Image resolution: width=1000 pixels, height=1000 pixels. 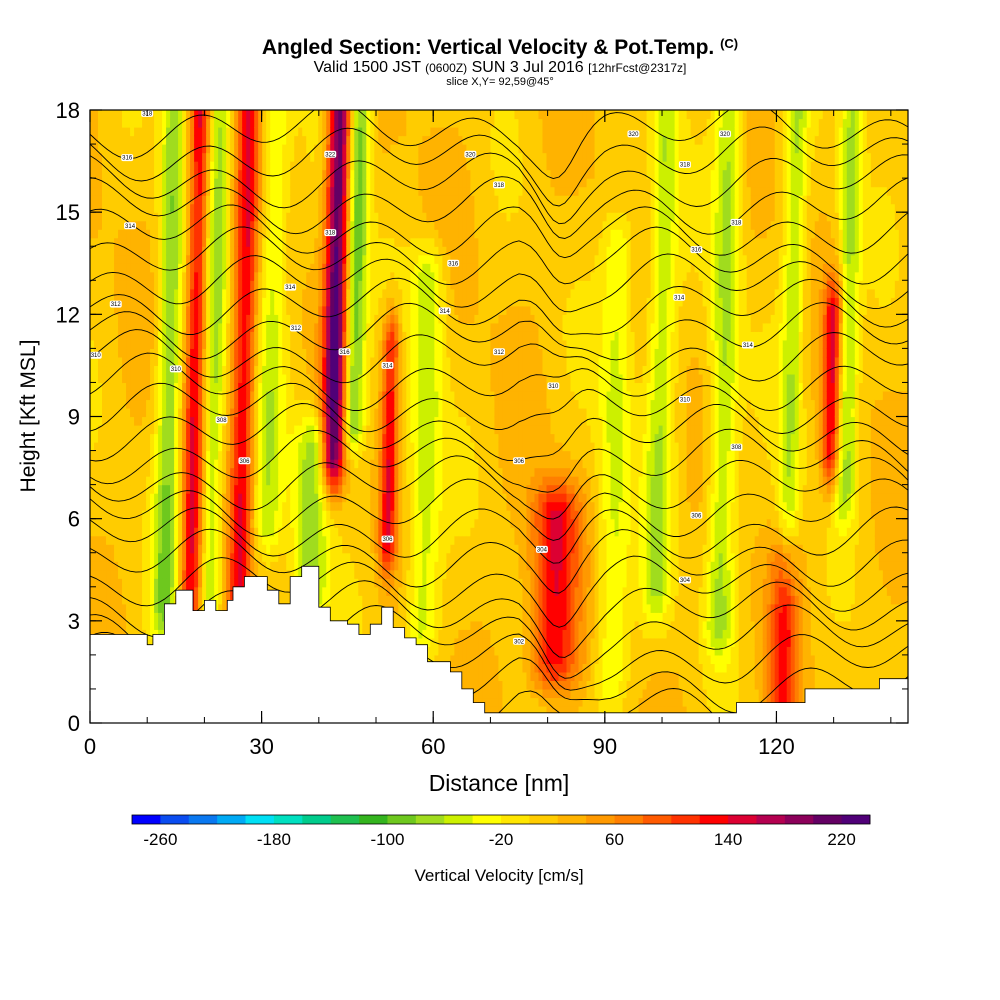 What do you see at coordinates (728, 839) in the screenshot?
I see `colorbar-tick-label: 140` at bounding box center [728, 839].